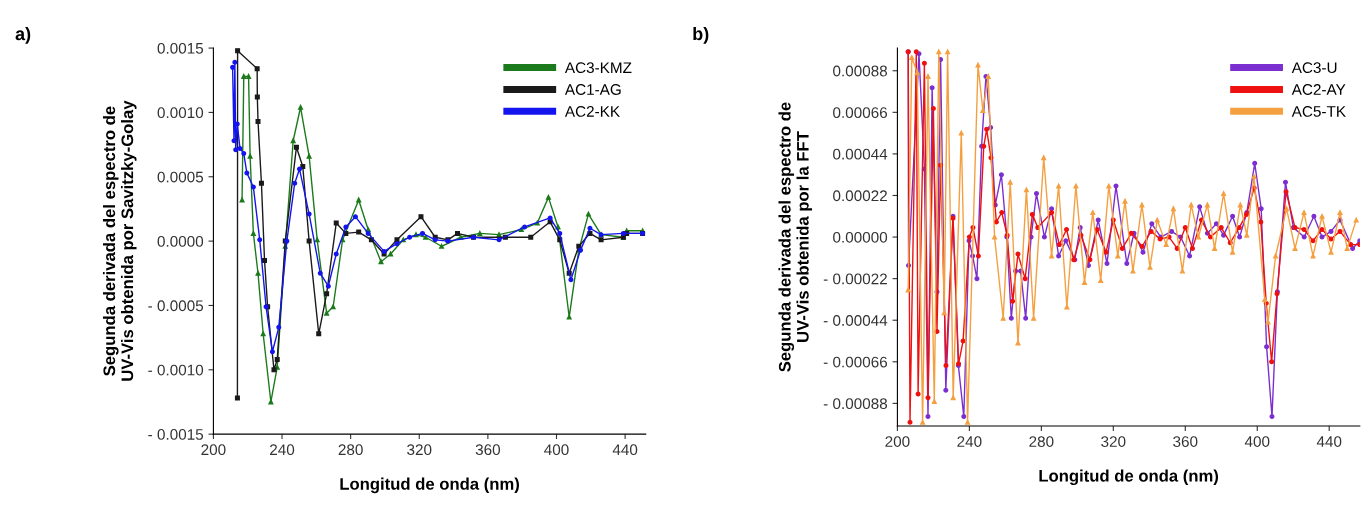 This screenshot has width=1368, height=506. I want to click on y-tick-label: 0.00000, so click(860, 237).